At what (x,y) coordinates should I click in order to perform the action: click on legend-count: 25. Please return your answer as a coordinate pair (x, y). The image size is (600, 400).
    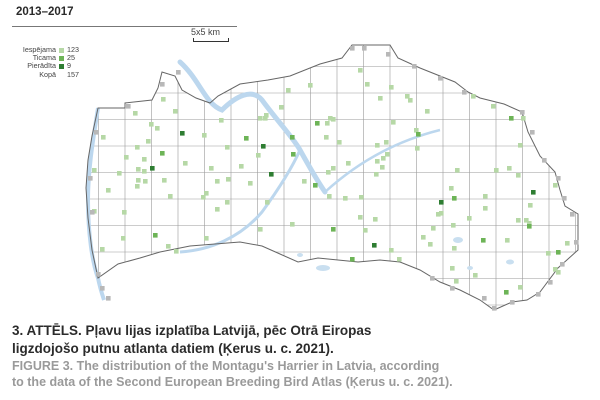
    Looking at the image, I should click on (71, 58).